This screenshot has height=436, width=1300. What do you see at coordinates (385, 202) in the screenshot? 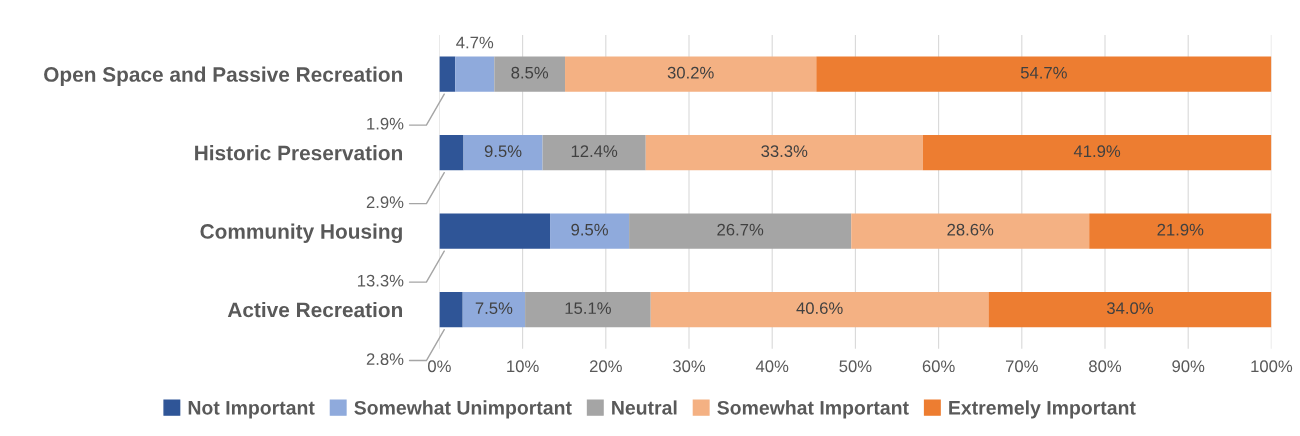
I see `data-label: 2.9%` at bounding box center [385, 202].